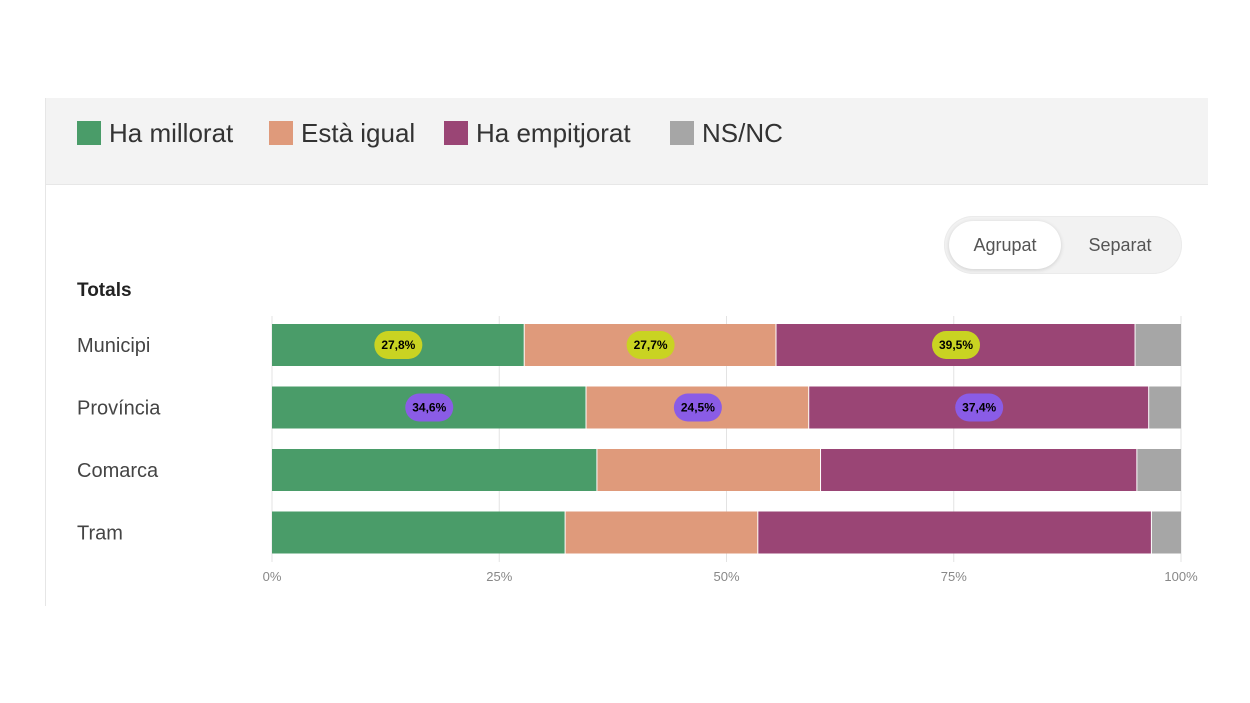 Image resolution: width=1250 pixels, height=703 pixels. I want to click on legend-label: Ha millorat, so click(171, 132).